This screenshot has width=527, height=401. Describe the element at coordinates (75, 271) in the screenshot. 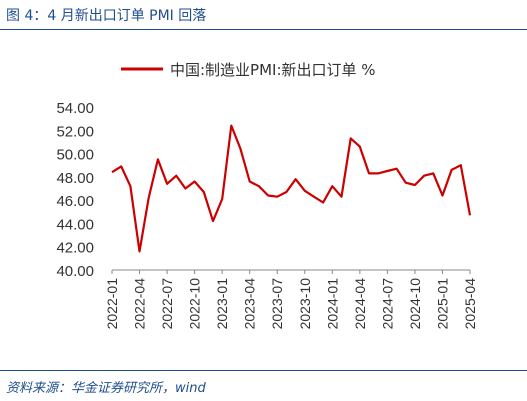

I see `y-tick-label: 40.00` at that location.